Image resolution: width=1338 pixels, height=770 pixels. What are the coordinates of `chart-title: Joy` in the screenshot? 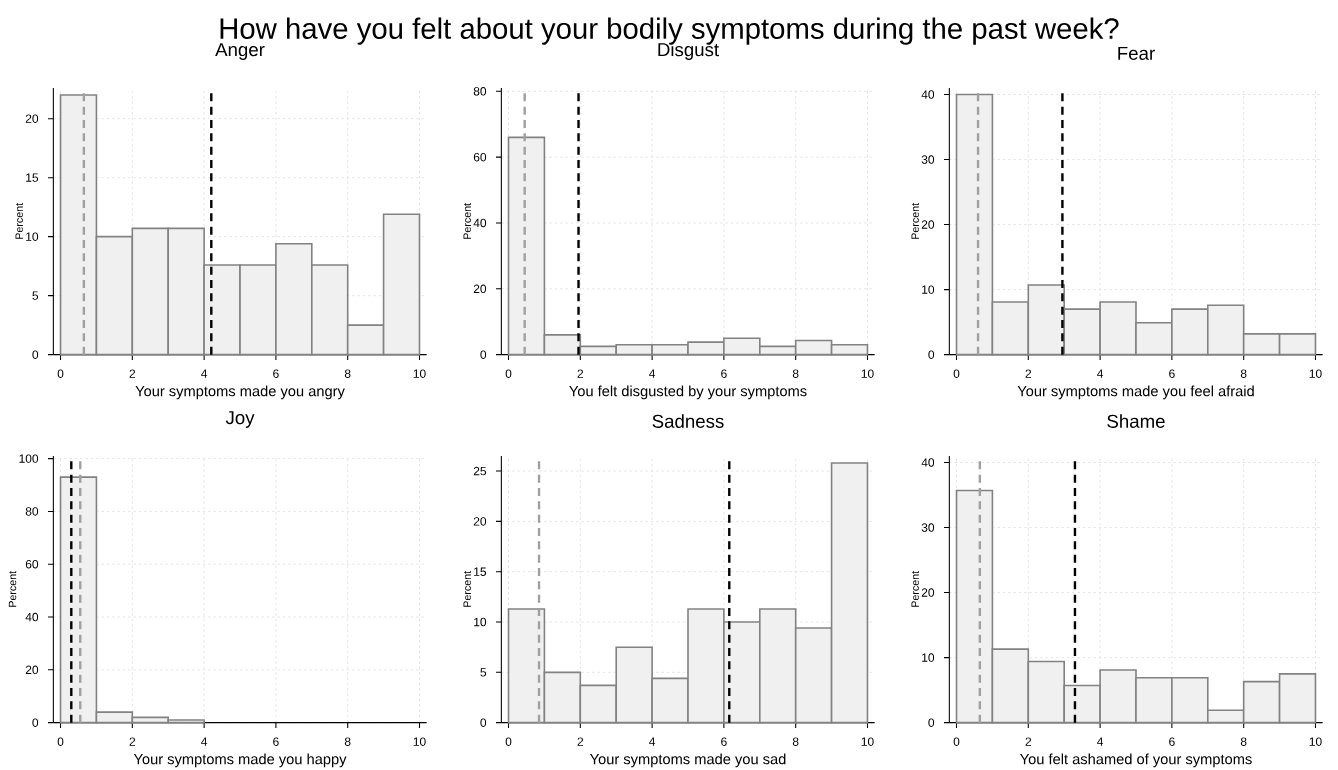 It's located at (240, 419).